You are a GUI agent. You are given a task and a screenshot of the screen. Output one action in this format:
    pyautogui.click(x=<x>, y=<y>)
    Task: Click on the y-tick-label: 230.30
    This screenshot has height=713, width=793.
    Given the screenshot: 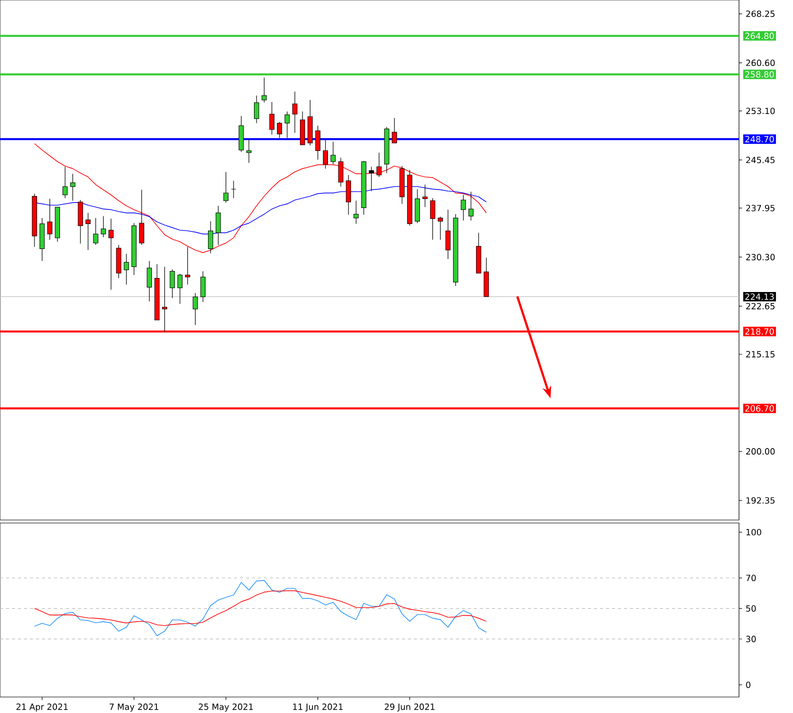 What is the action you would take?
    pyautogui.click(x=760, y=257)
    